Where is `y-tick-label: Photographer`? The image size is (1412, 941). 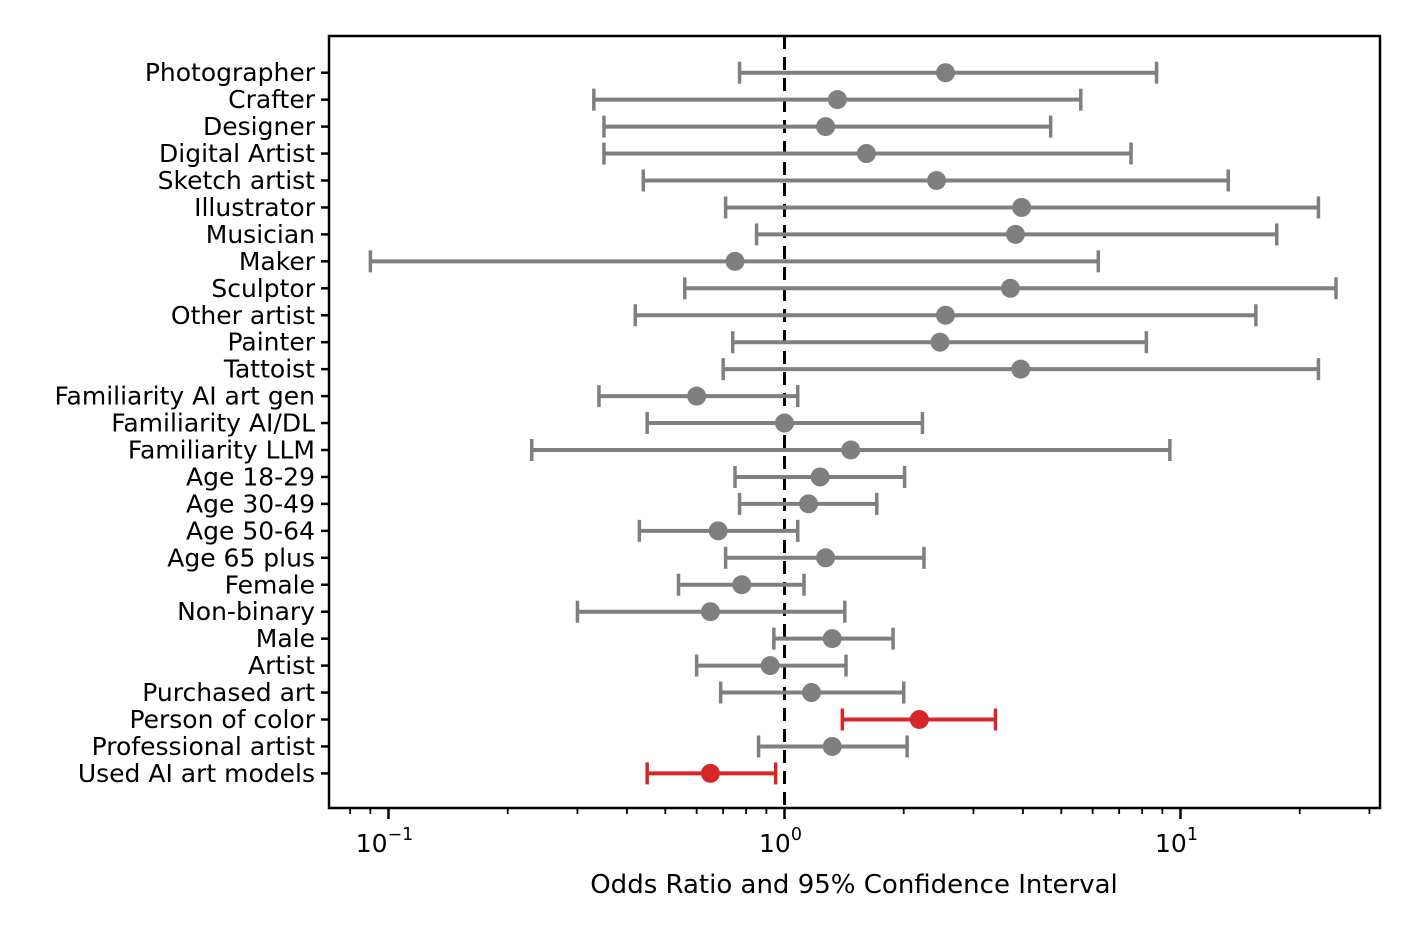 y-tick-label: Photographer is located at coordinates (230, 72).